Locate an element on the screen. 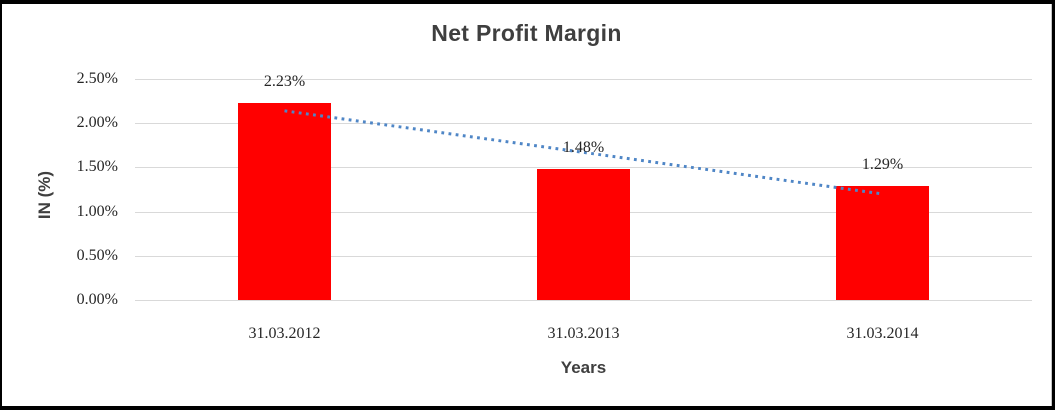  bar-value-label: 1.29% is located at coordinates (882, 164).